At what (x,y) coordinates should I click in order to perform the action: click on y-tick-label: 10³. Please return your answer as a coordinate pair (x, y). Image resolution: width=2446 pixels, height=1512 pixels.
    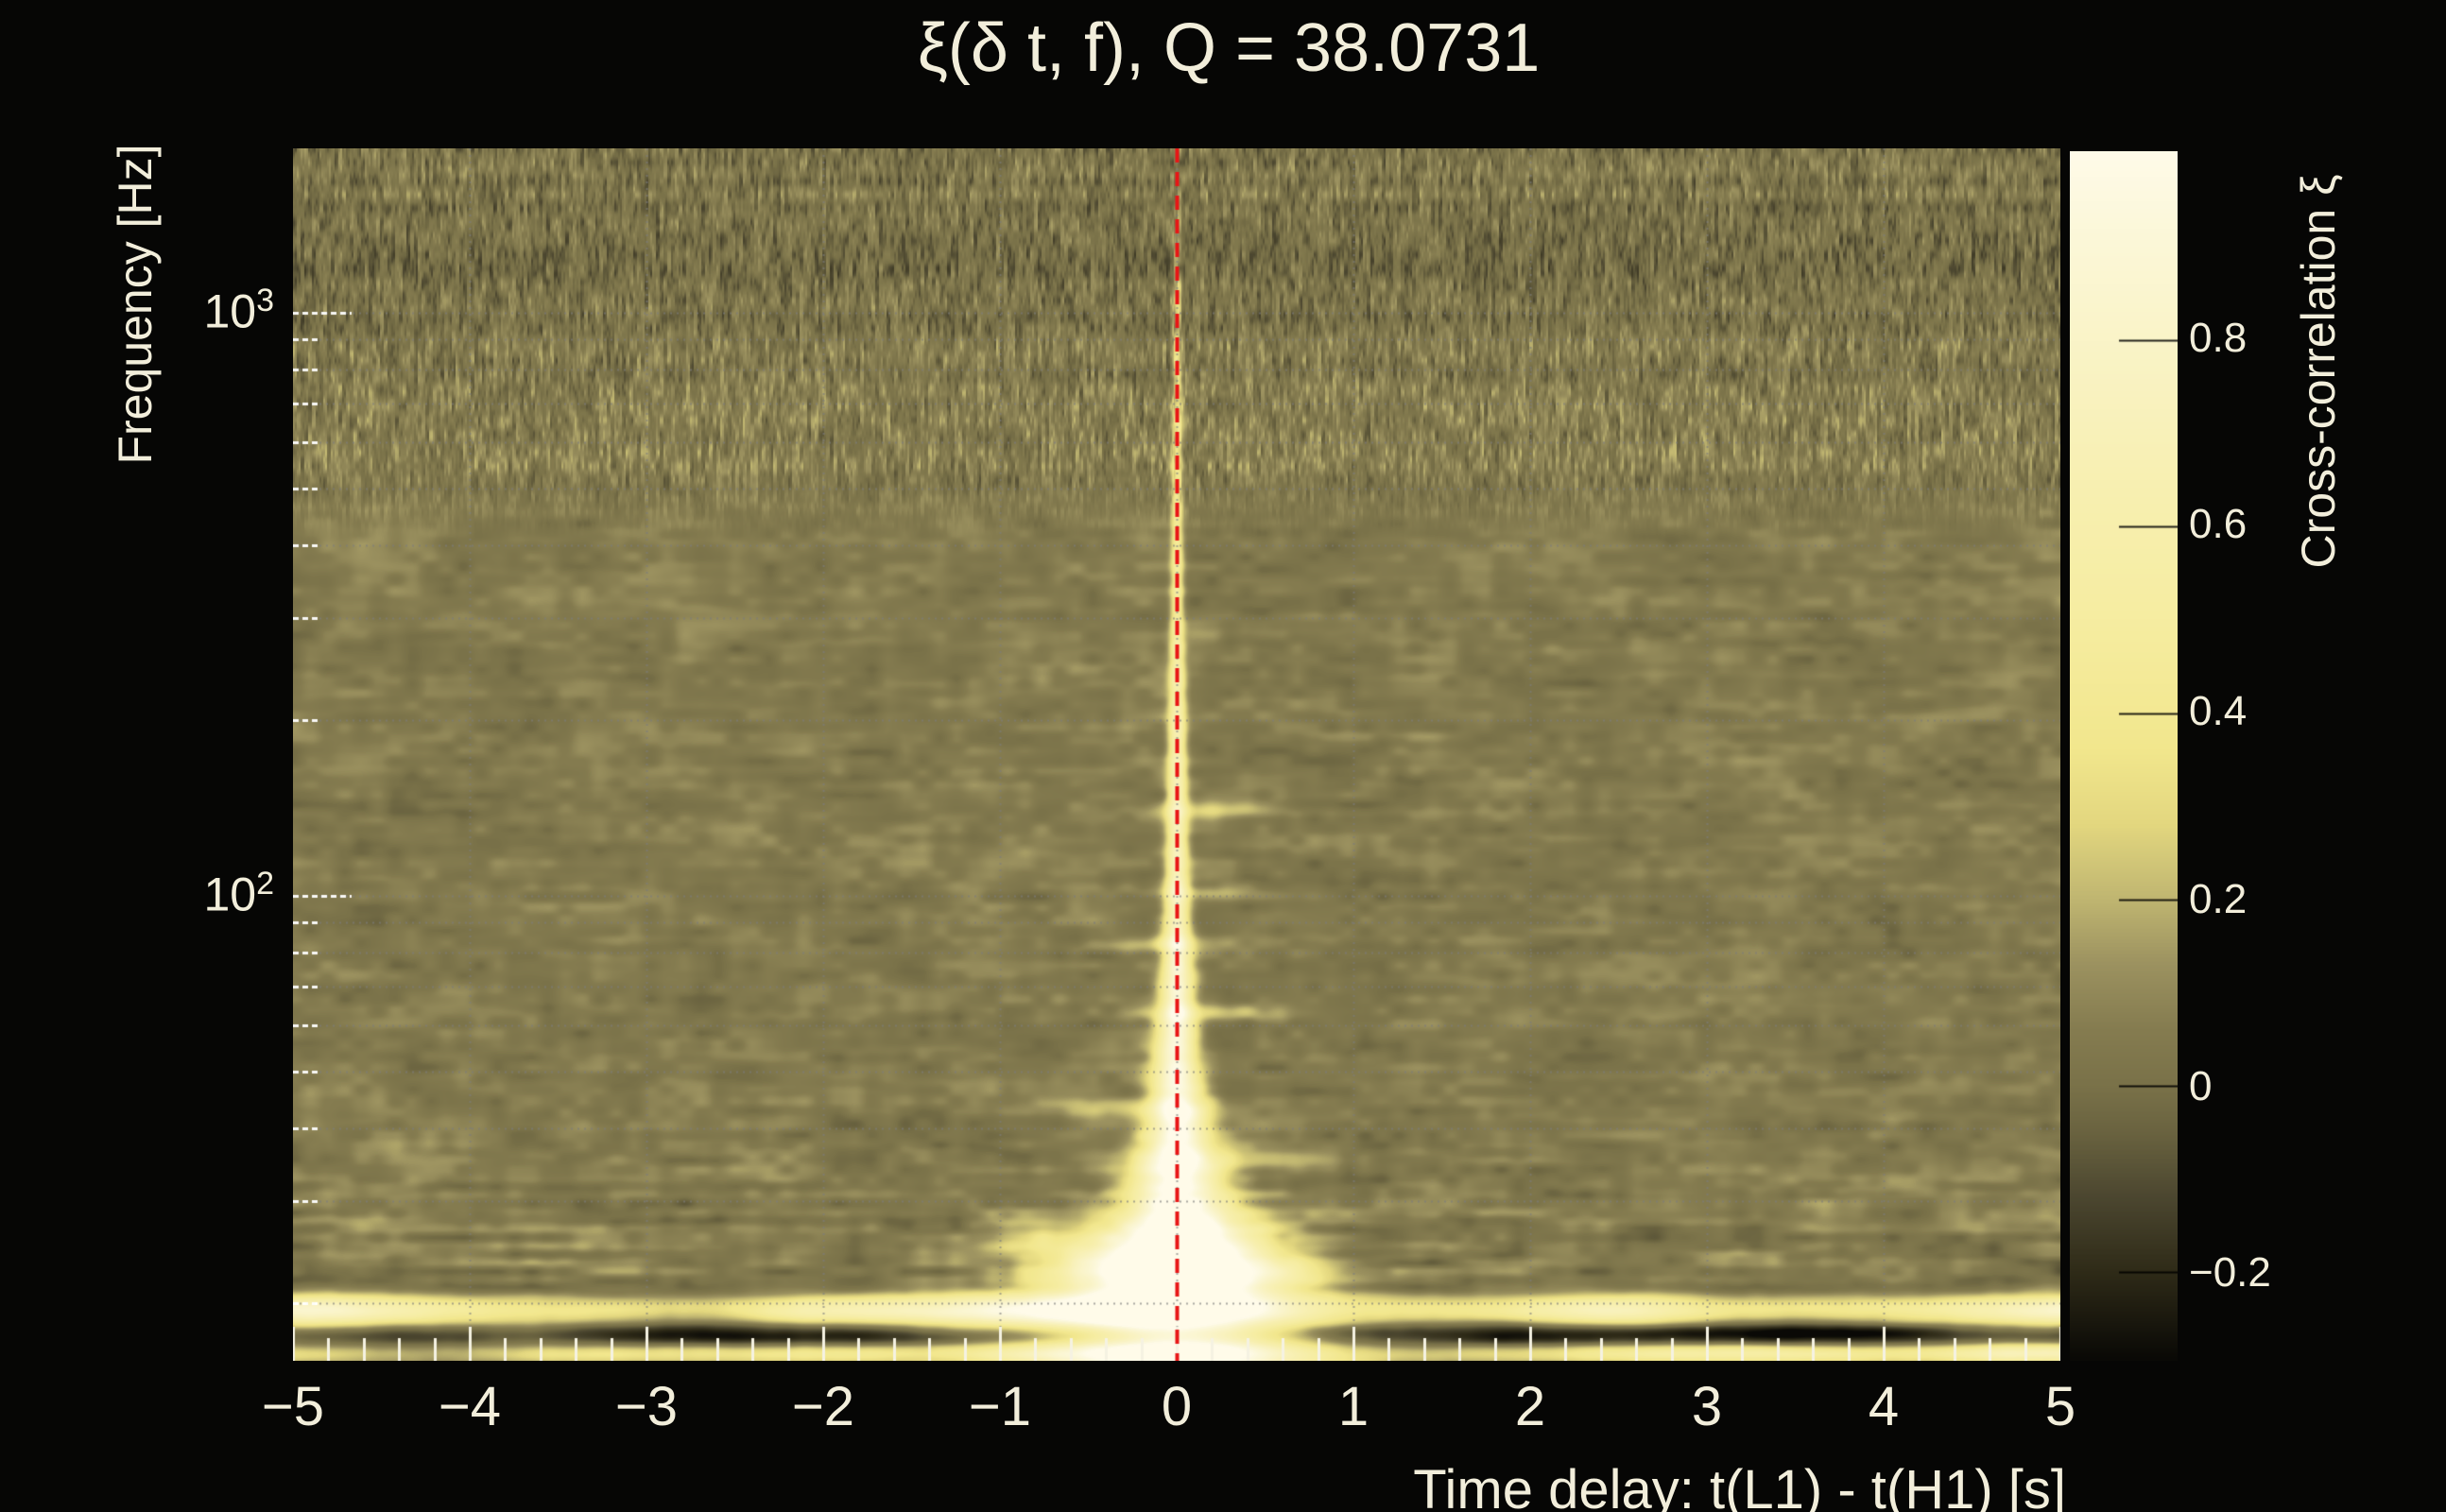
    Looking at the image, I should click on (239, 310).